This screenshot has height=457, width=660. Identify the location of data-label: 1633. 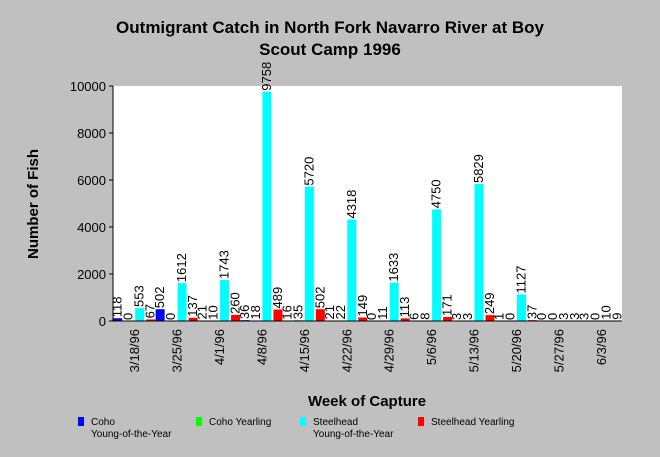
(393, 267).